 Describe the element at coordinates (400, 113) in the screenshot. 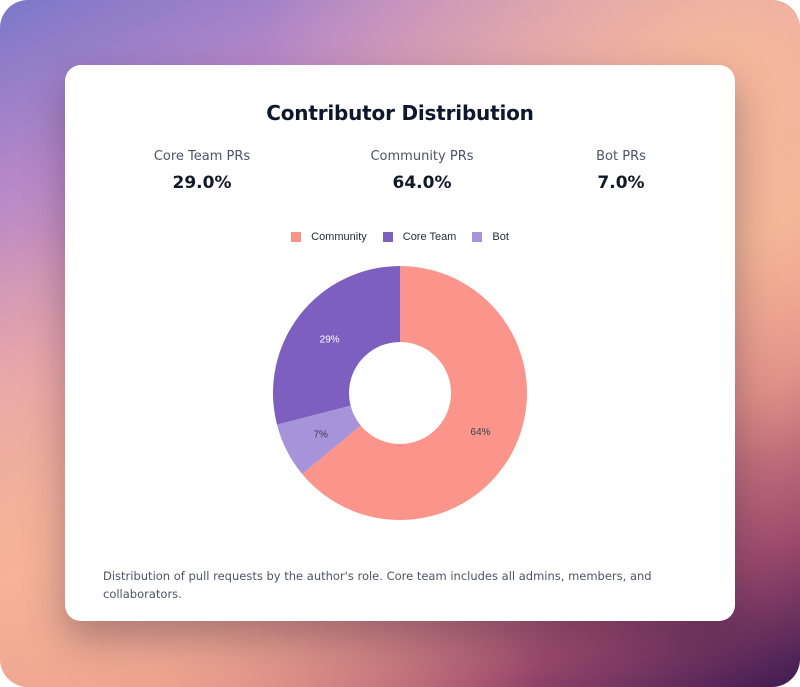

I see `page-title: Contributor Distribution` at that location.